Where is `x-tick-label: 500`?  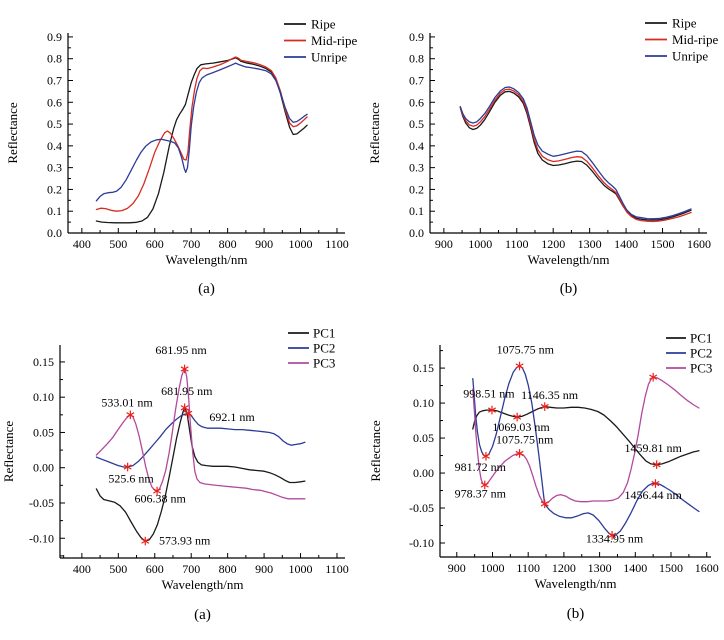
x-tick-label: 500 is located at coordinates (118, 569).